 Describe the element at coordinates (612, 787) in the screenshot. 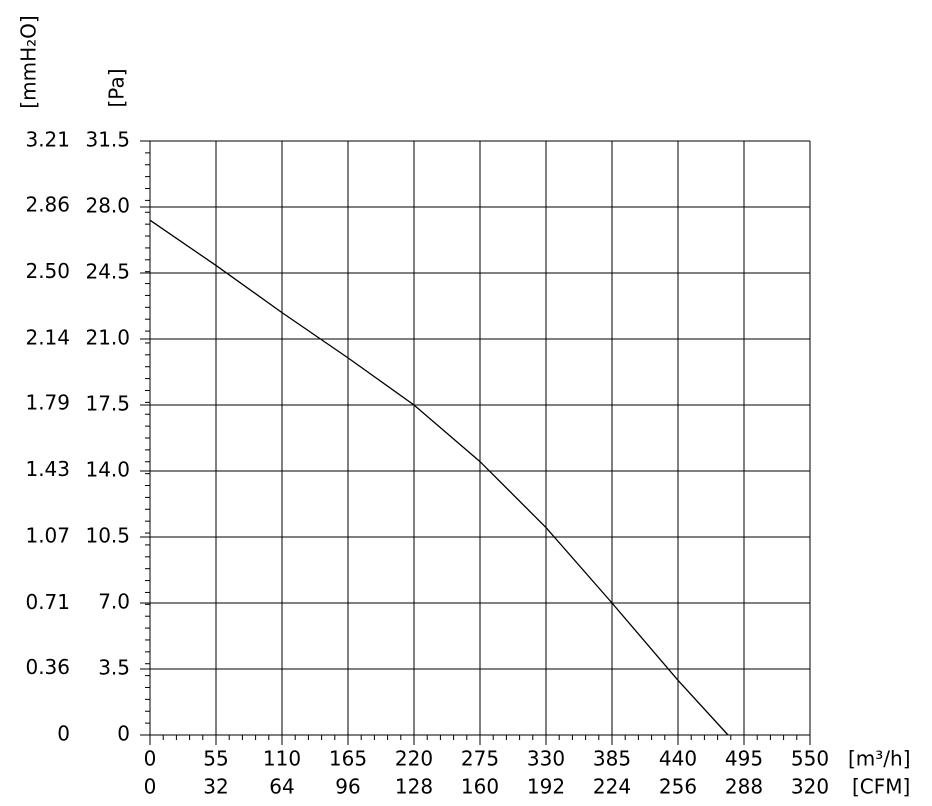

I see `x2-tick-label: 224` at that location.